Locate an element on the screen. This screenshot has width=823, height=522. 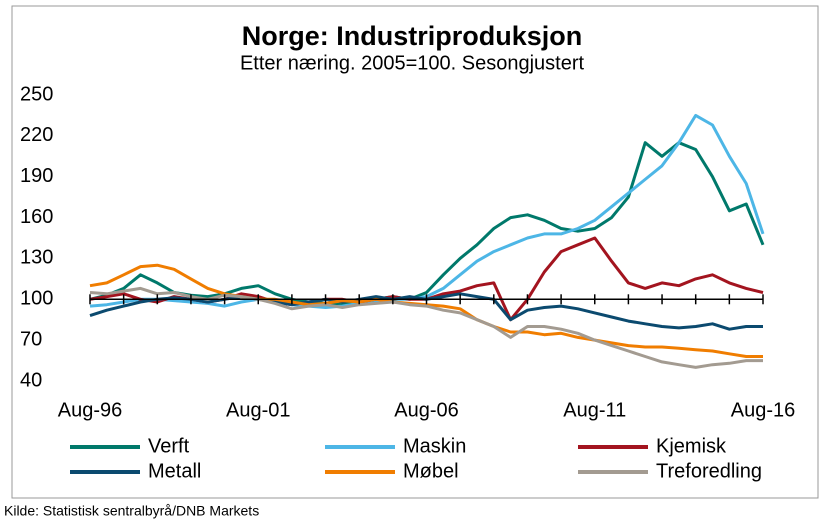
y-tick-label: 100 is located at coordinates (36, 299).